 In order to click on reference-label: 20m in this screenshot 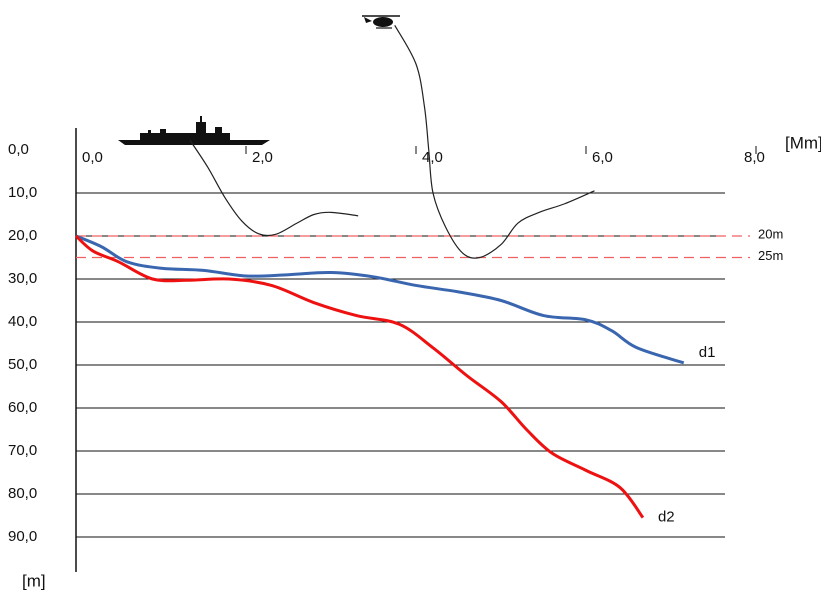, I will do `click(770, 233)`.